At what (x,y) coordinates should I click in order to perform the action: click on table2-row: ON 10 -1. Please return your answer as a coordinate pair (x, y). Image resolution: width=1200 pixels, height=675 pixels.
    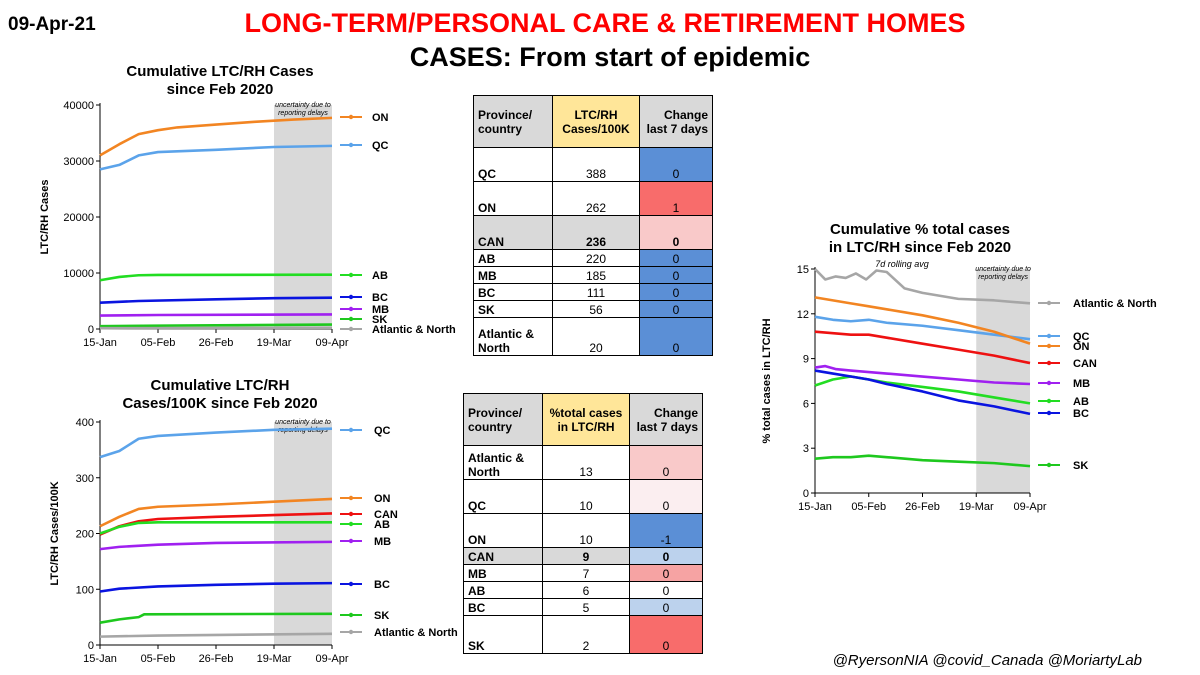
    Looking at the image, I should click on (583, 530).